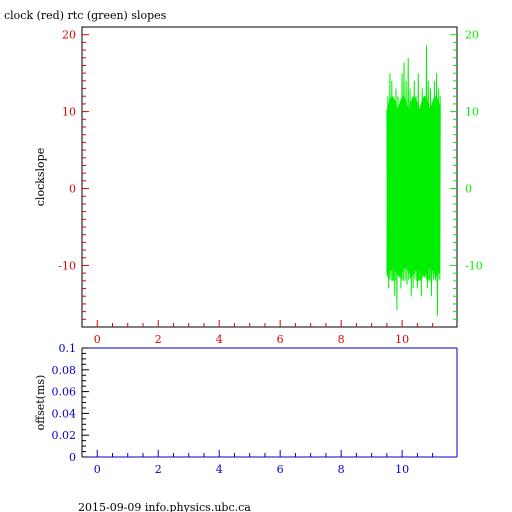 This screenshot has width=512, height=512. Describe the element at coordinates (64, 435) in the screenshot. I see `bottom-y-tick-label: 0.02` at that location.